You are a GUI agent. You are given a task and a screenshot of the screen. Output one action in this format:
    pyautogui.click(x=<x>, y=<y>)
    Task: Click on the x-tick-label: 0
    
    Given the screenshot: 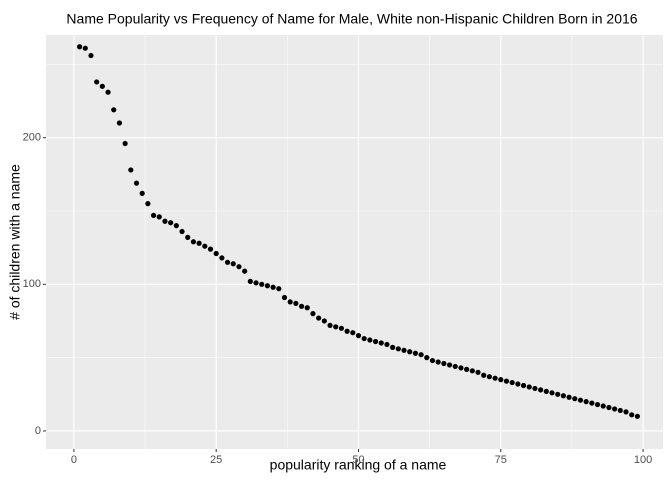 What is the action you would take?
    pyautogui.click(x=74, y=460)
    